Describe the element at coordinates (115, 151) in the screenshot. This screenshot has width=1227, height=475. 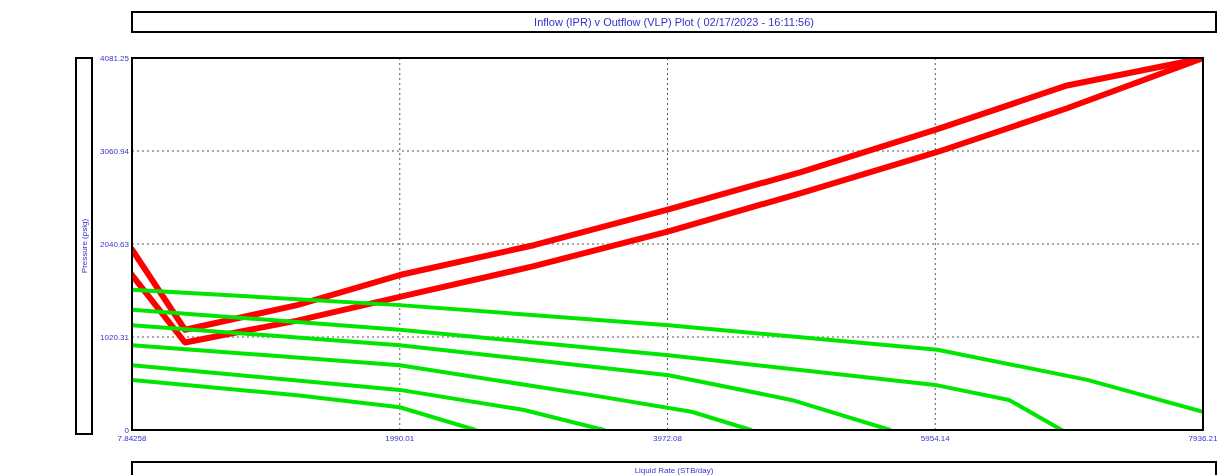
I see `y-tick-label: 3060.94` at that location.